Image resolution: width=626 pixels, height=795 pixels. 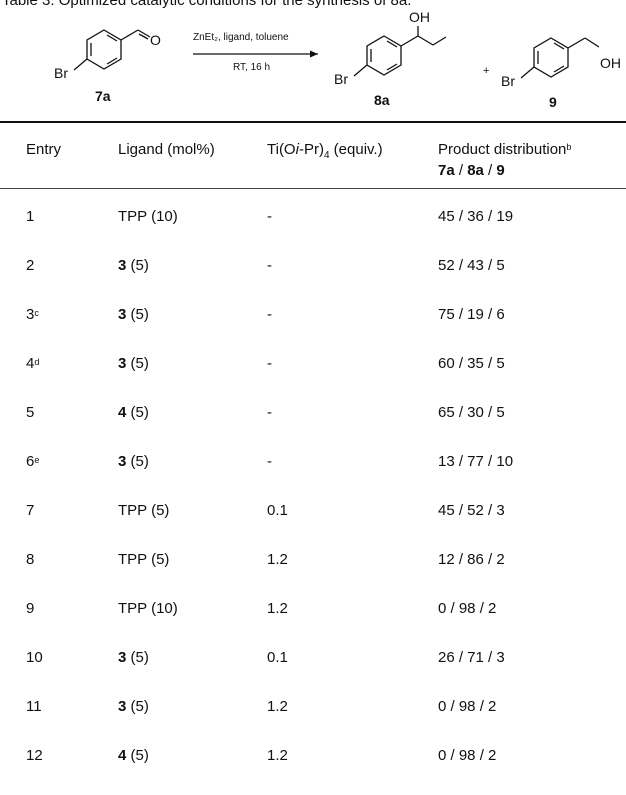 I want to click on header-entry: Entry, so click(x=44, y=149).